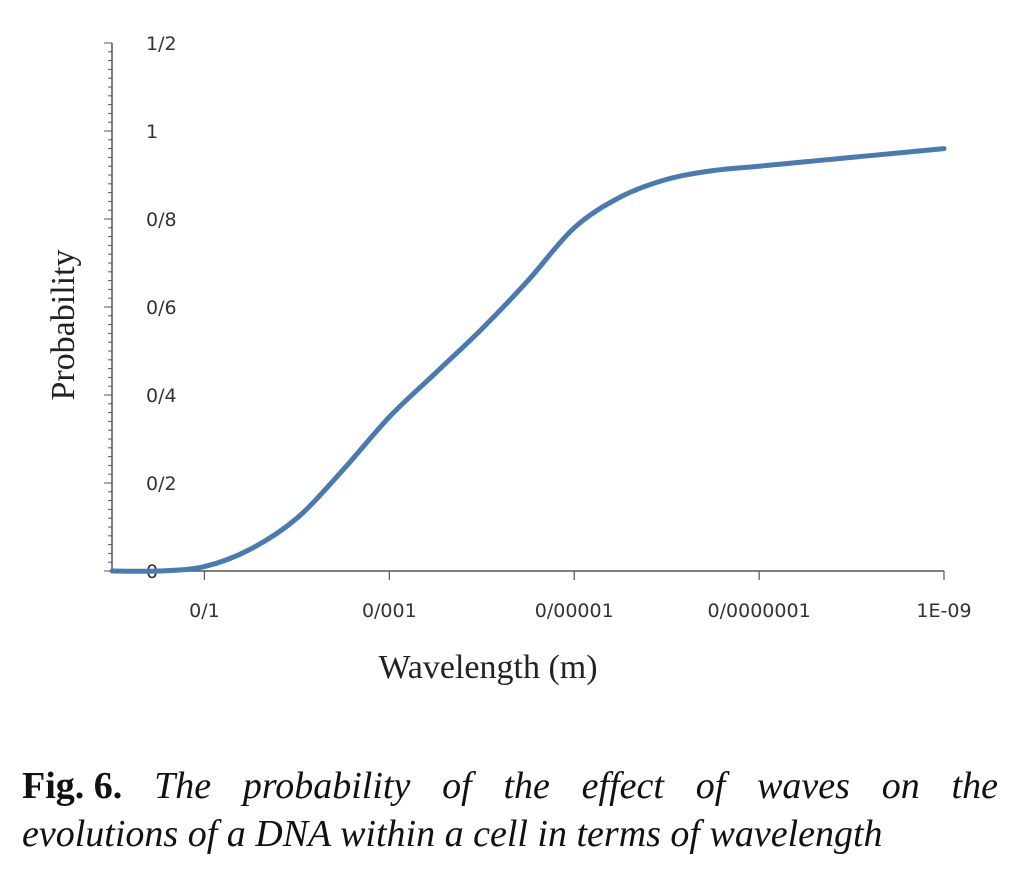  What do you see at coordinates (161, 396) in the screenshot?
I see `y-tick-label: 0/4` at bounding box center [161, 396].